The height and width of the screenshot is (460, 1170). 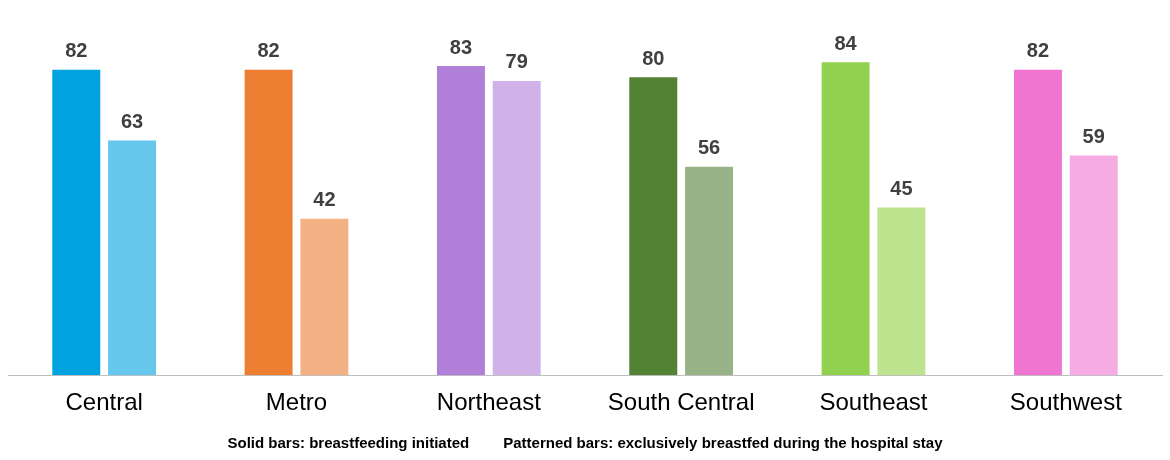 I want to click on data-label: 45, so click(x=901, y=188).